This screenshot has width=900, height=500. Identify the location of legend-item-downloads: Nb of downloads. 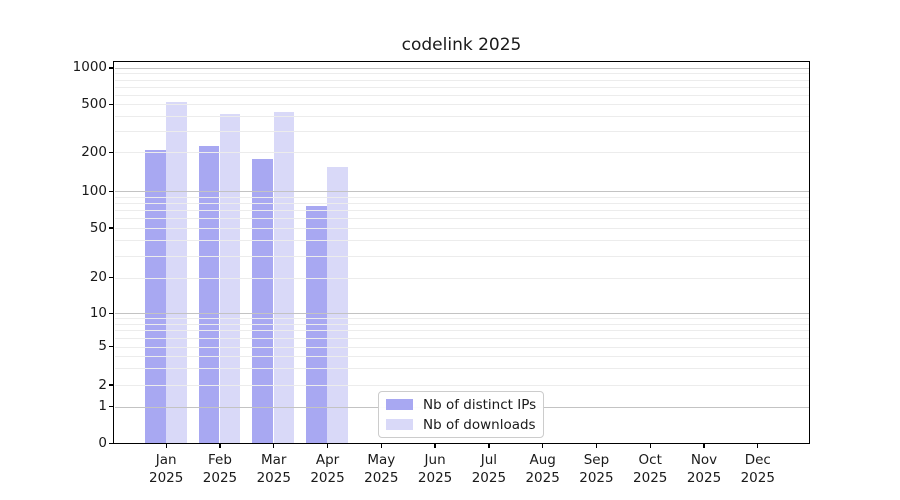
(464, 425).